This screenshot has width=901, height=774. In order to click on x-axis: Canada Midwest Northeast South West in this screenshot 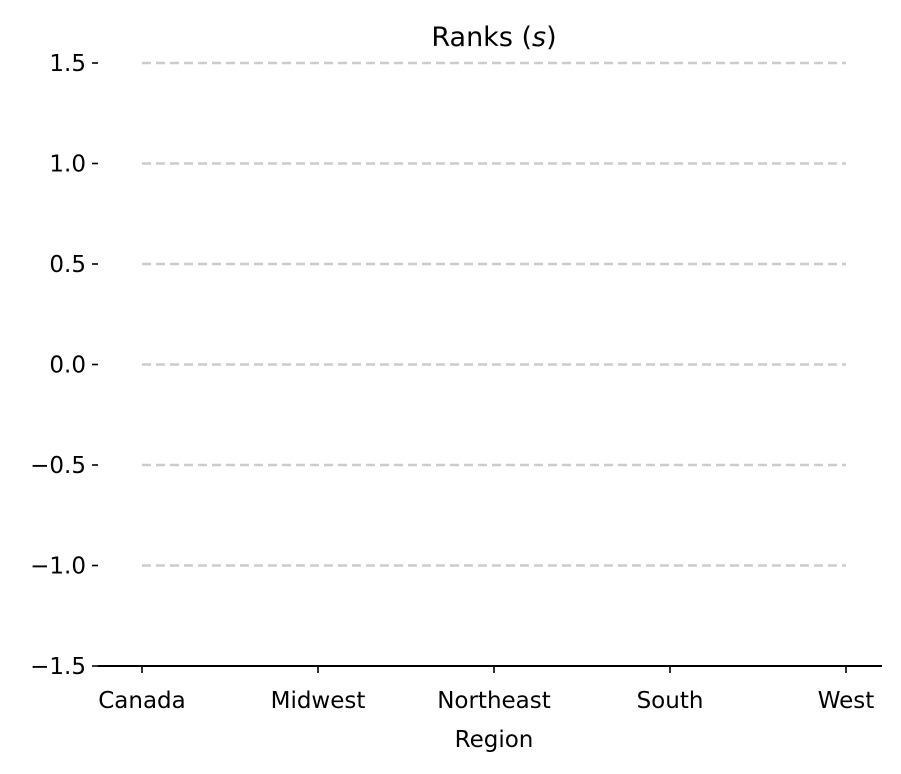, I will do `click(490, 689)`.